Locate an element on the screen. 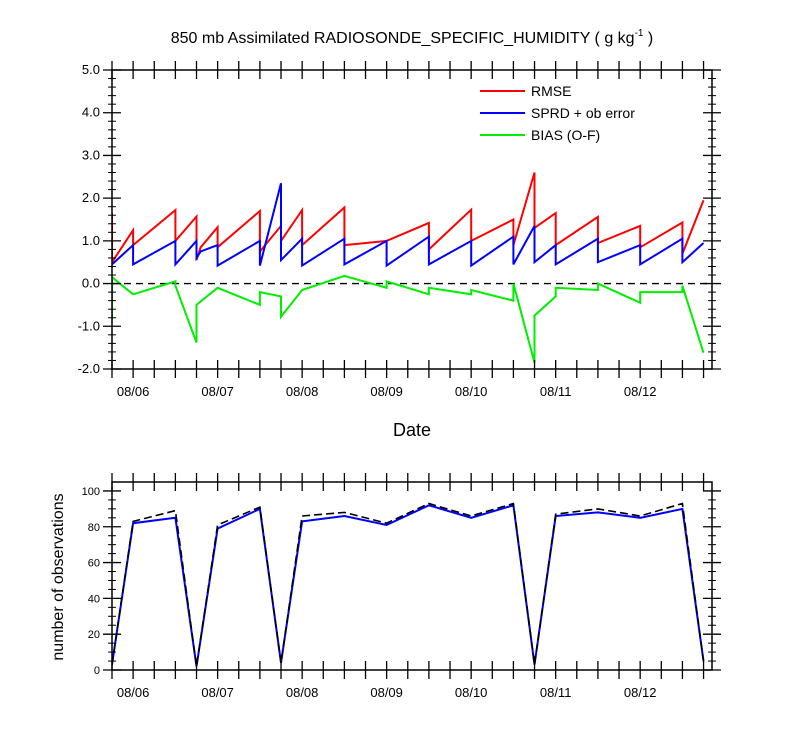 This screenshot has height=750, width=800. y-tick-label: 0 is located at coordinates (97, 671).